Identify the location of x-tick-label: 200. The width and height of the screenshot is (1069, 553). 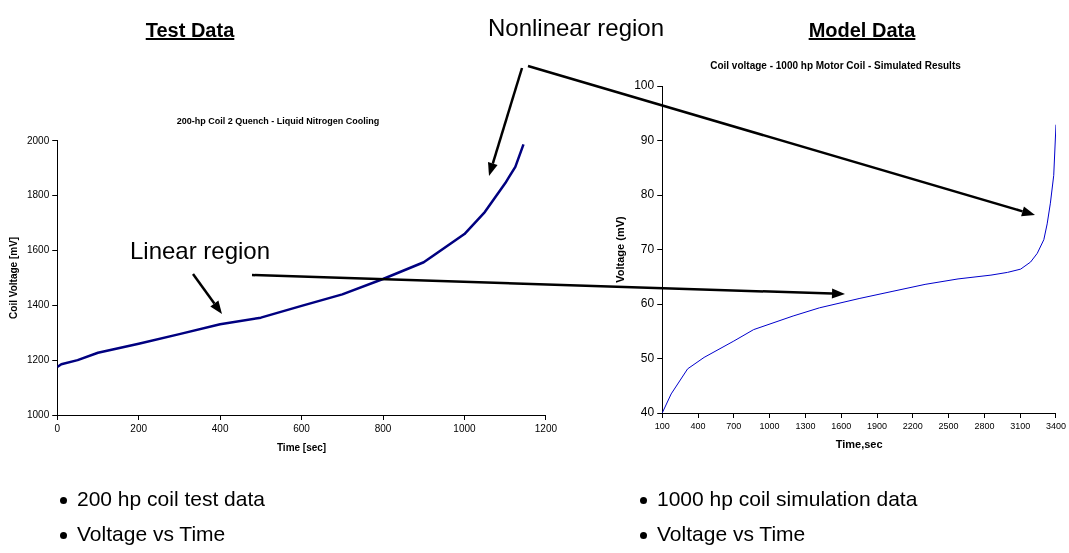
(139, 428).